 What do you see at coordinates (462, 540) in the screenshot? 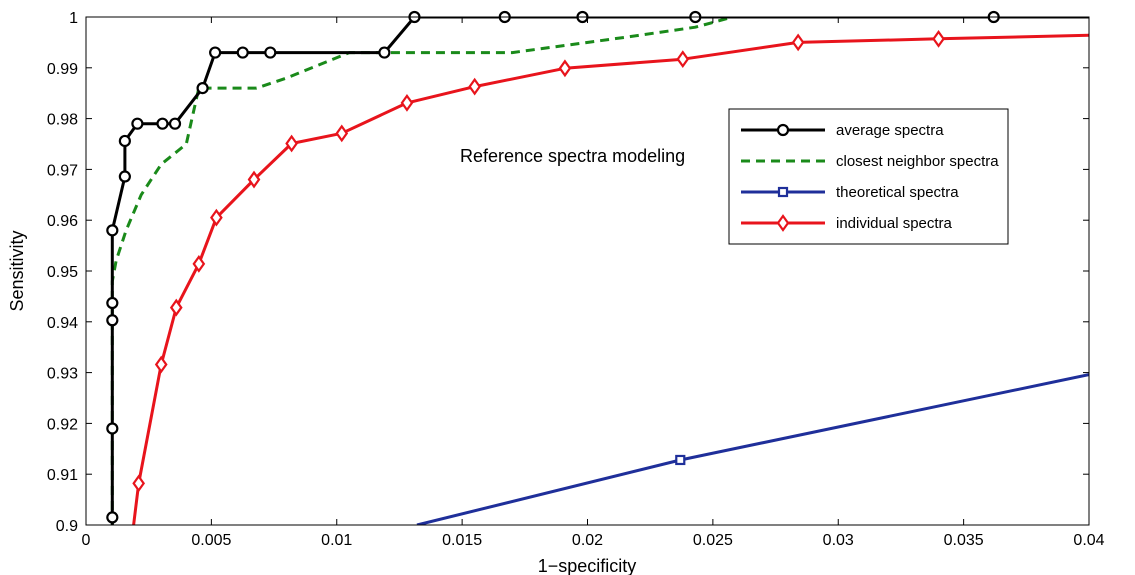
I see `x-tick-label: 0.015` at bounding box center [462, 540].